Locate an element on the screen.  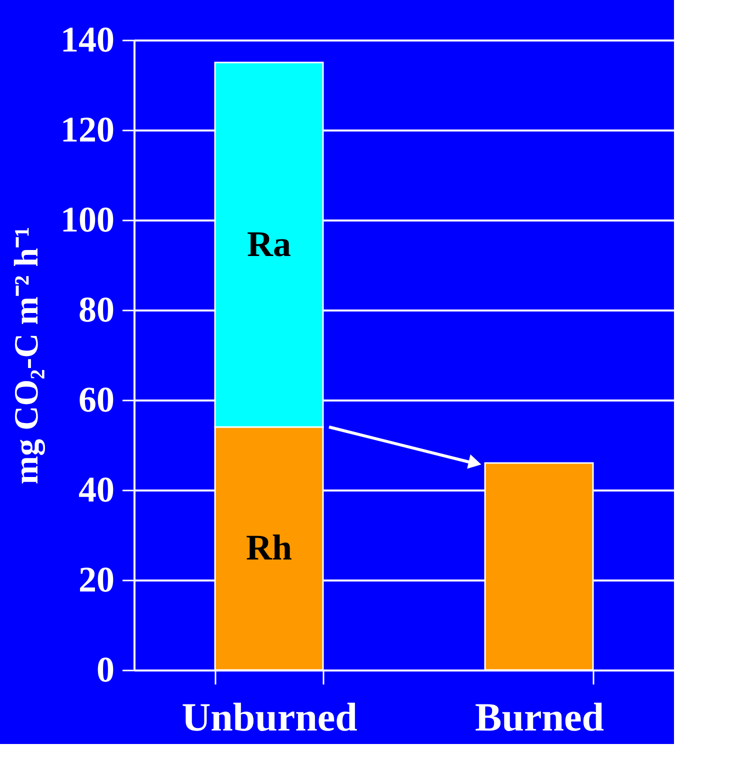
y-tick-label: 80 is located at coordinates (96, 310).